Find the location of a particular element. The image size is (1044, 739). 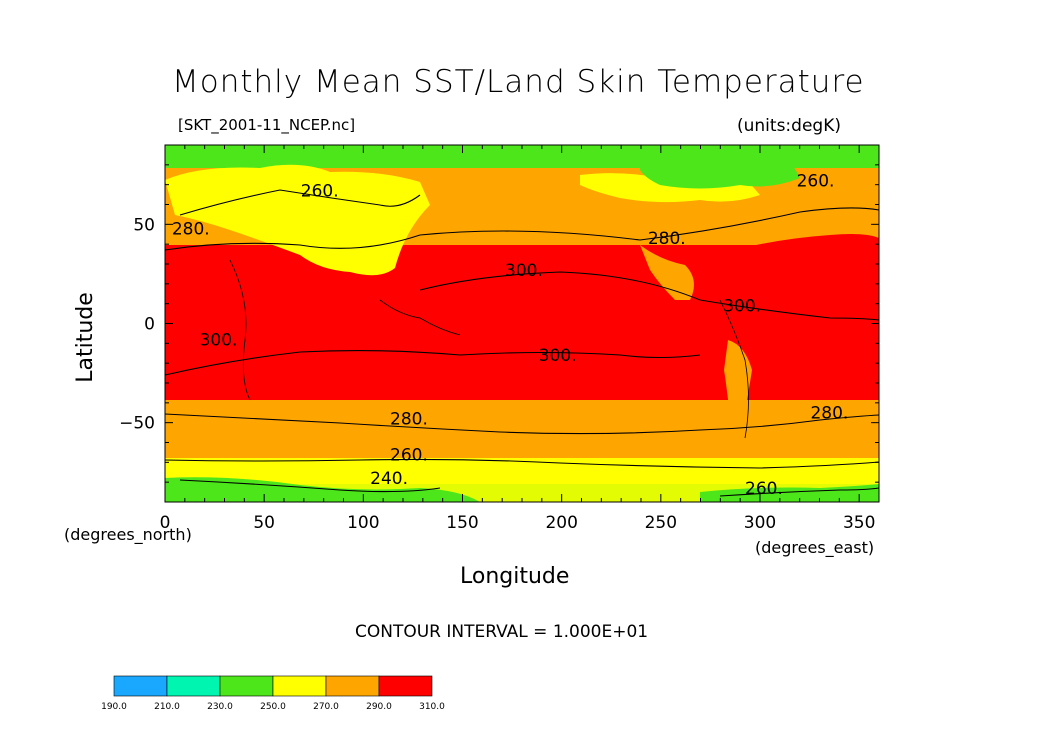

x-axis-title: Longitude is located at coordinates (515, 576).